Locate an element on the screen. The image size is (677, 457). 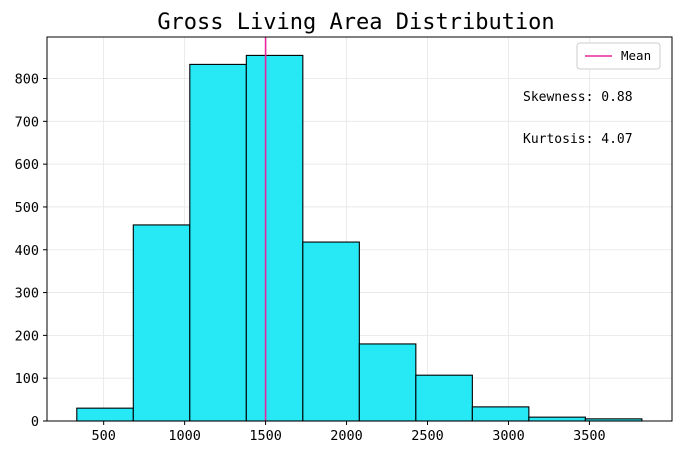
kurtosis-annotation: Kurtosis: 4.07 is located at coordinates (578, 139).